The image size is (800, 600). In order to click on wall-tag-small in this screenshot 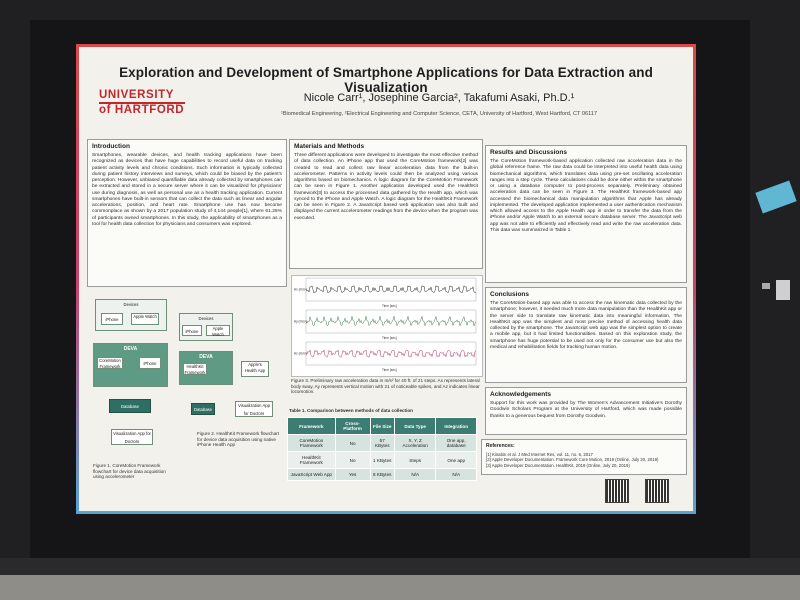, I will do `click(766, 286)`.